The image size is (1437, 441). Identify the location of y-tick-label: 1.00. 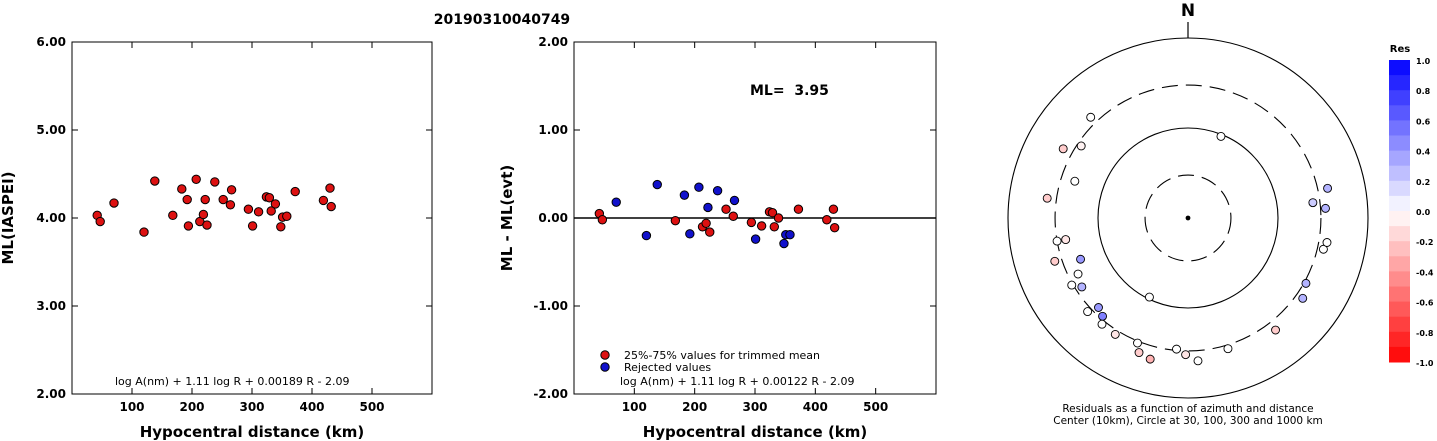
(553, 130).